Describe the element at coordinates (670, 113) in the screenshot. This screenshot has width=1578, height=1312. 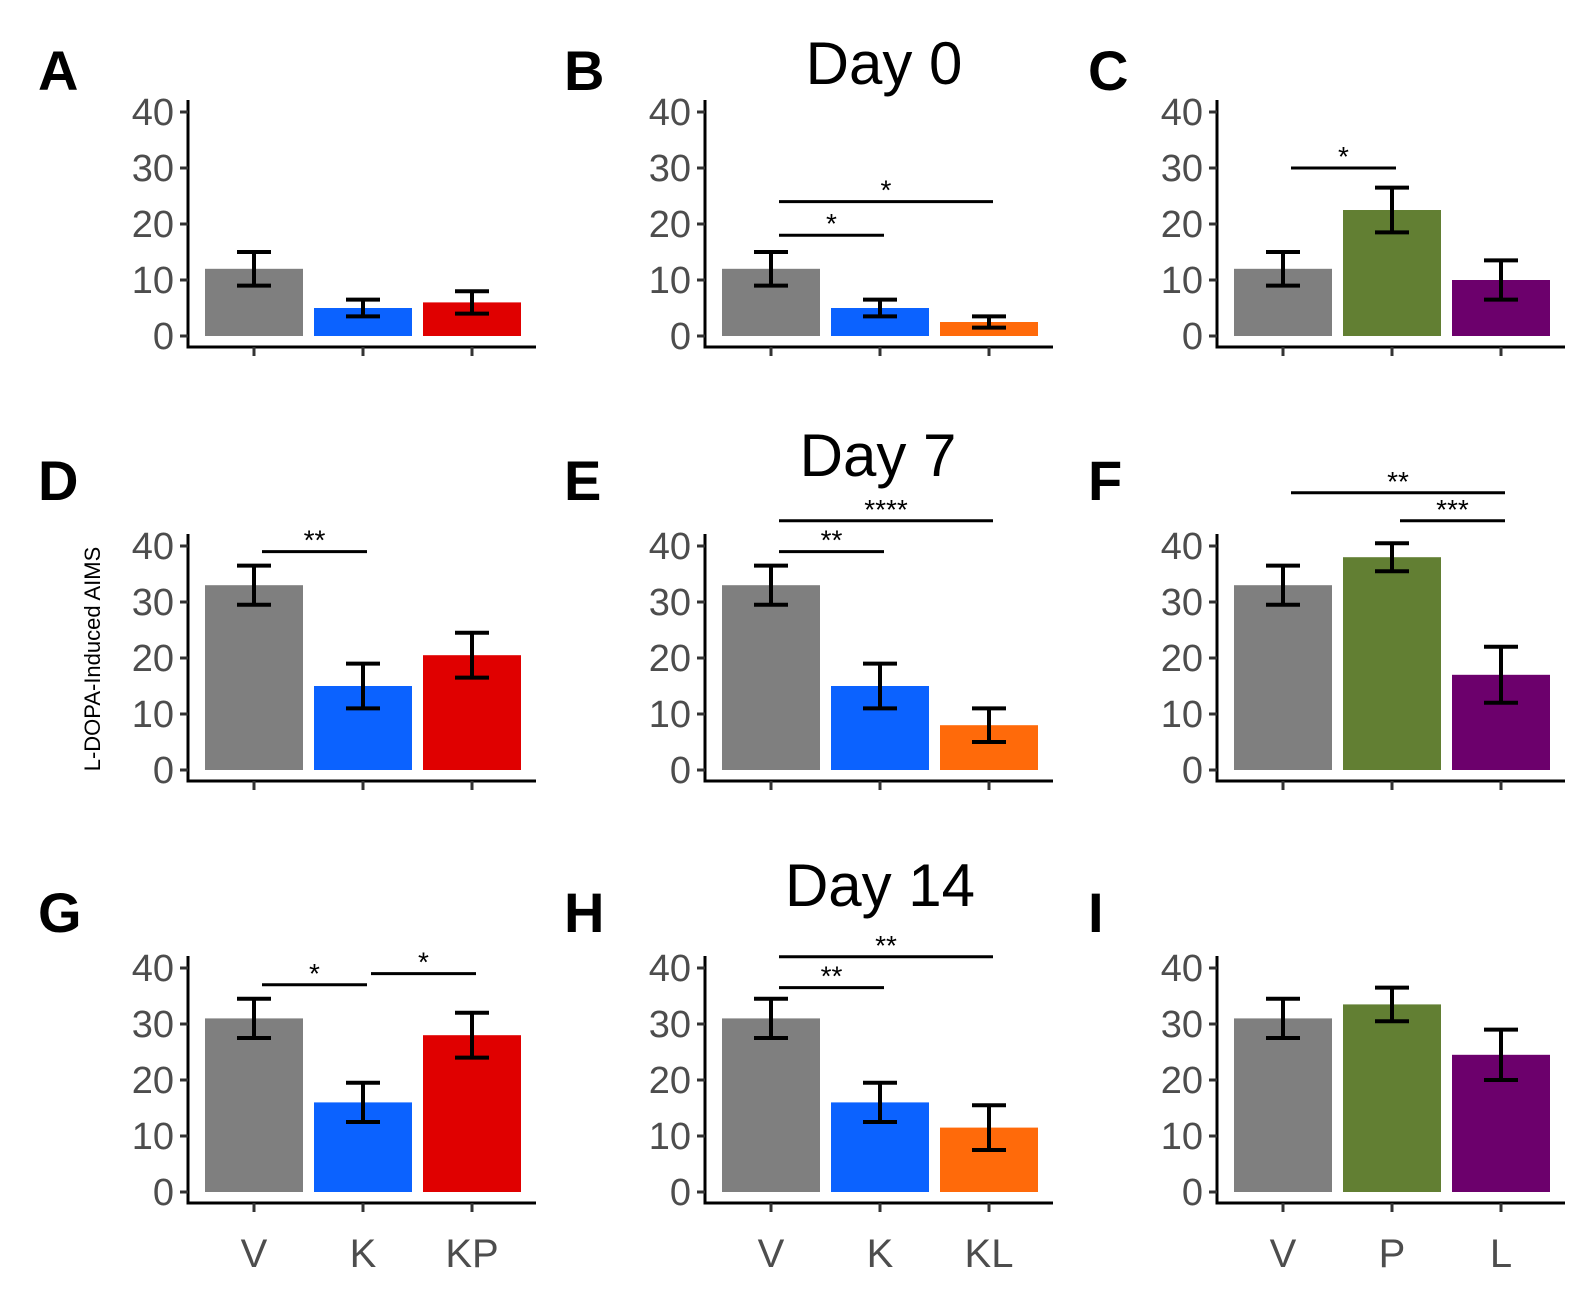
I see `y-tick-label-B-40: 40` at that location.